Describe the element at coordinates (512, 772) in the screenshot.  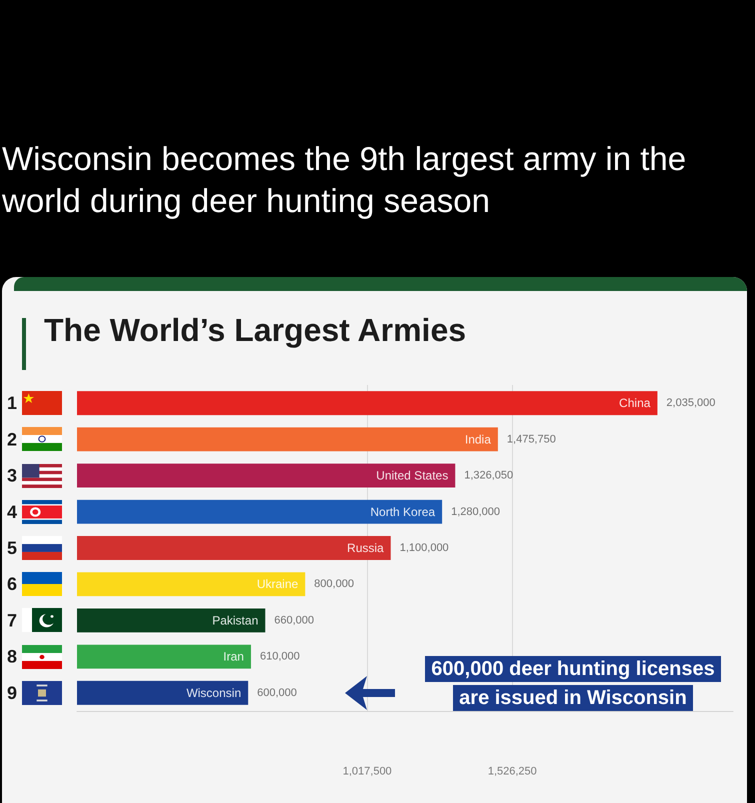
I see `x-tick-label: 1,526,250` at that location.